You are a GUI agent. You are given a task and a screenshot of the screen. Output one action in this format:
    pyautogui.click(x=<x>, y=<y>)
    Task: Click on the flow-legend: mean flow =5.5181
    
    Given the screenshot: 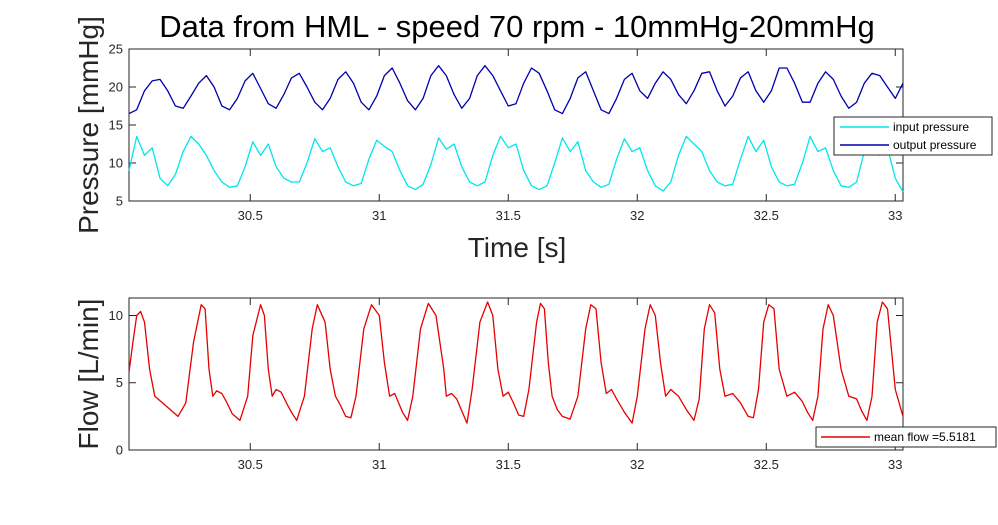 What is the action you would take?
    pyautogui.click(x=906, y=437)
    